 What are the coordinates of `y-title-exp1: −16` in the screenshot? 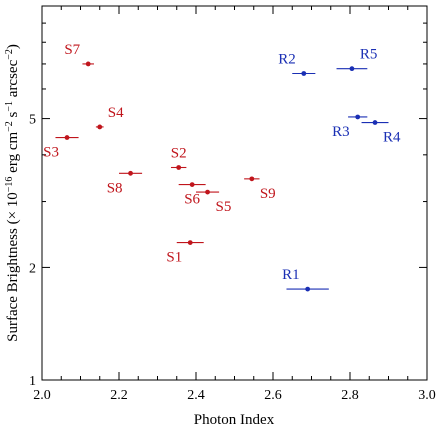 It's located at (9, 185).